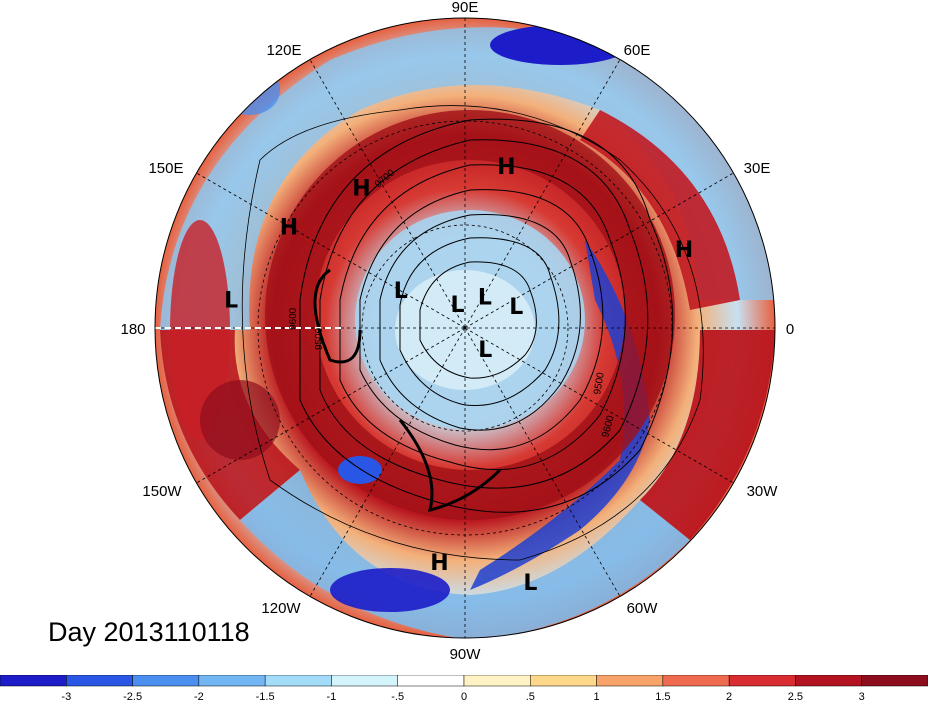 The image size is (928, 702). What do you see at coordinates (790, 329) in the screenshot?
I see `lon-label-0: 0` at bounding box center [790, 329].